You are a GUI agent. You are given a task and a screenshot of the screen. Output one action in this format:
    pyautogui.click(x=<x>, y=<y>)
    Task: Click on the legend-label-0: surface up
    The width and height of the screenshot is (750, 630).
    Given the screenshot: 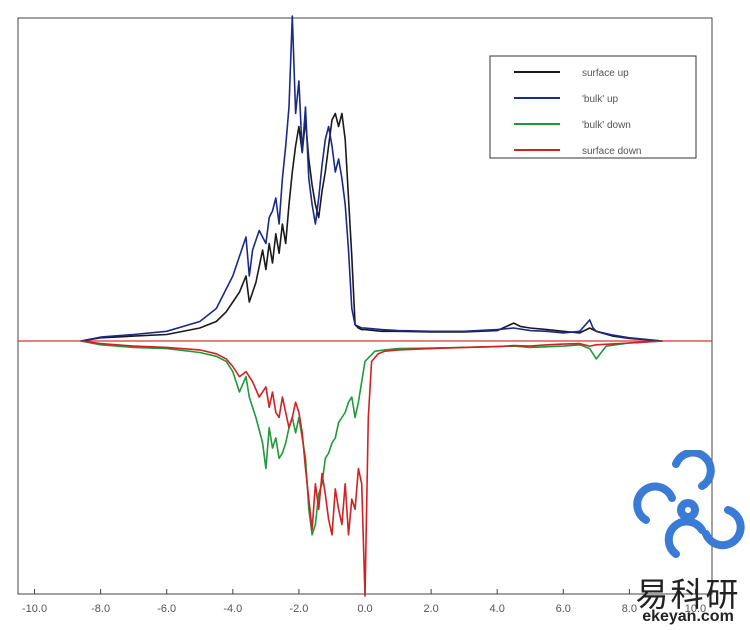 What is the action you would take?
    pyautogui.click(x=605, y=73)
    